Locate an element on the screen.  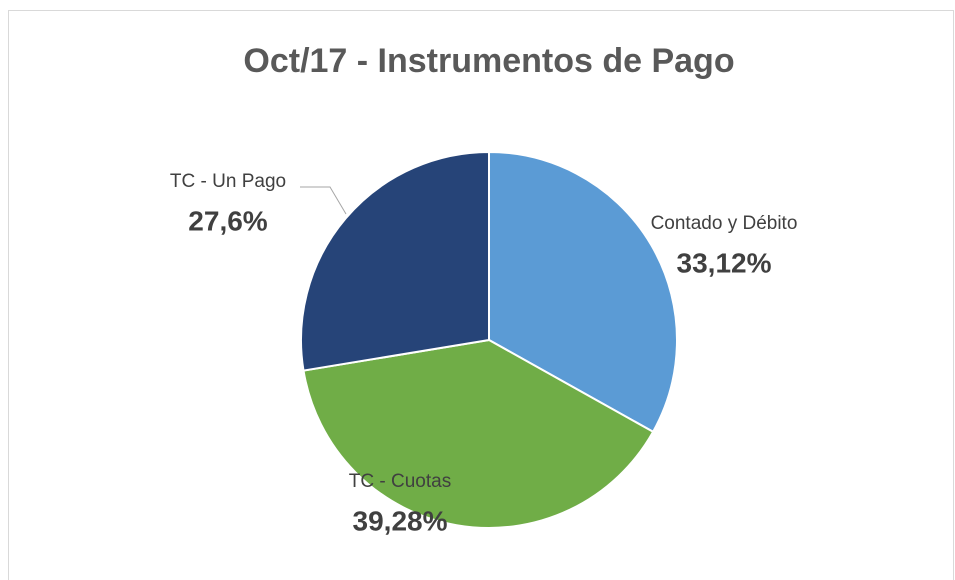
chart-title: Oct/17 - Instrumentos de Pago is located at coordinates (488, 61).